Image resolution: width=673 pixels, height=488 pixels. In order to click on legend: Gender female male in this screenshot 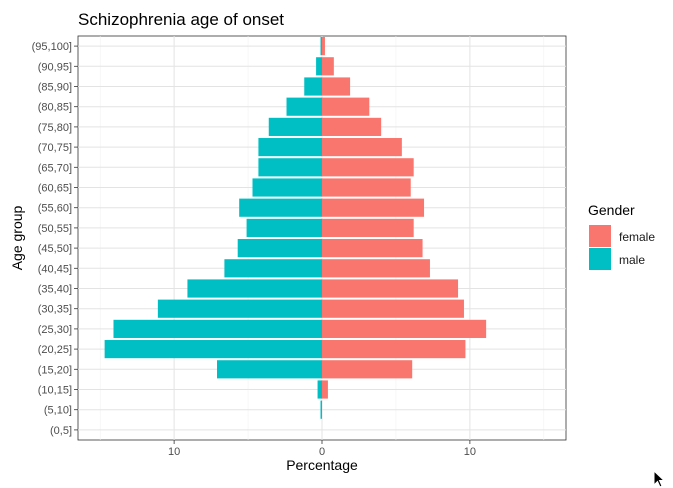, I will do `click(621, 236)`.